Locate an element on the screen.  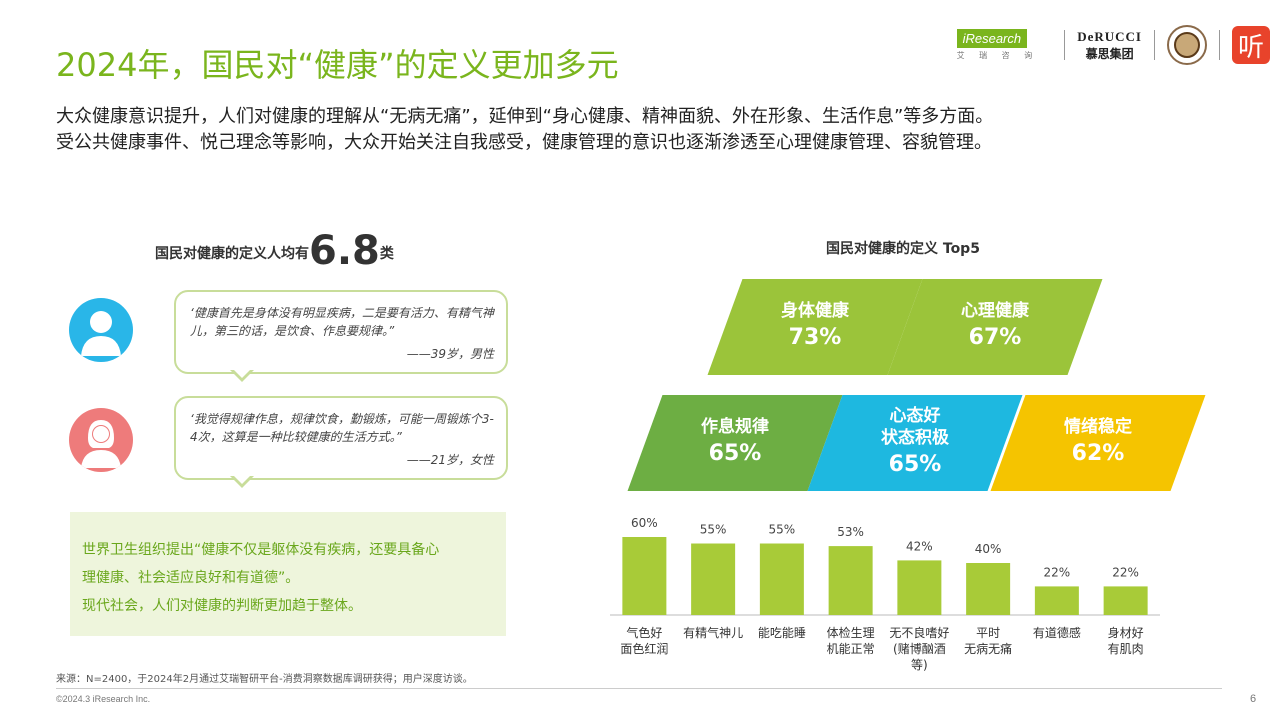
top5-item-regular-routine: 作息规律 65% is located at coordinates (735, 443).